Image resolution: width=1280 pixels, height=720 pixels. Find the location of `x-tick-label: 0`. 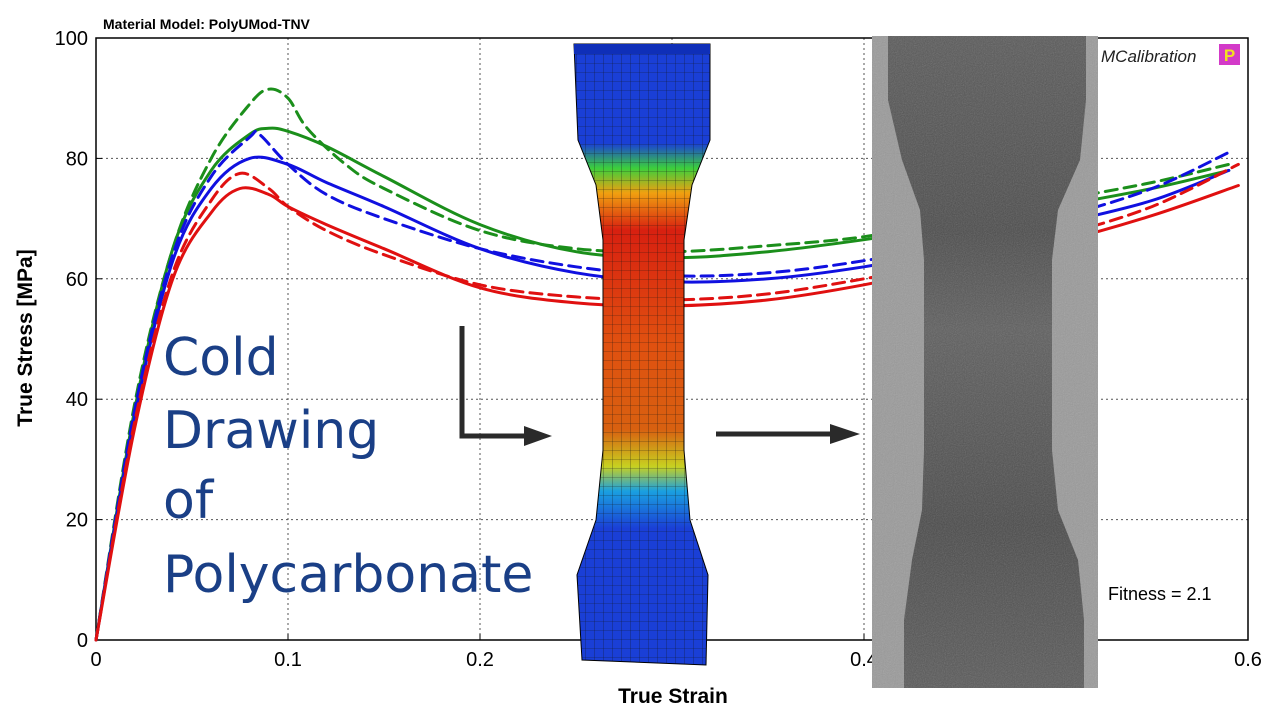

x-tick-label: 0 is located at coordinates (95, 660).